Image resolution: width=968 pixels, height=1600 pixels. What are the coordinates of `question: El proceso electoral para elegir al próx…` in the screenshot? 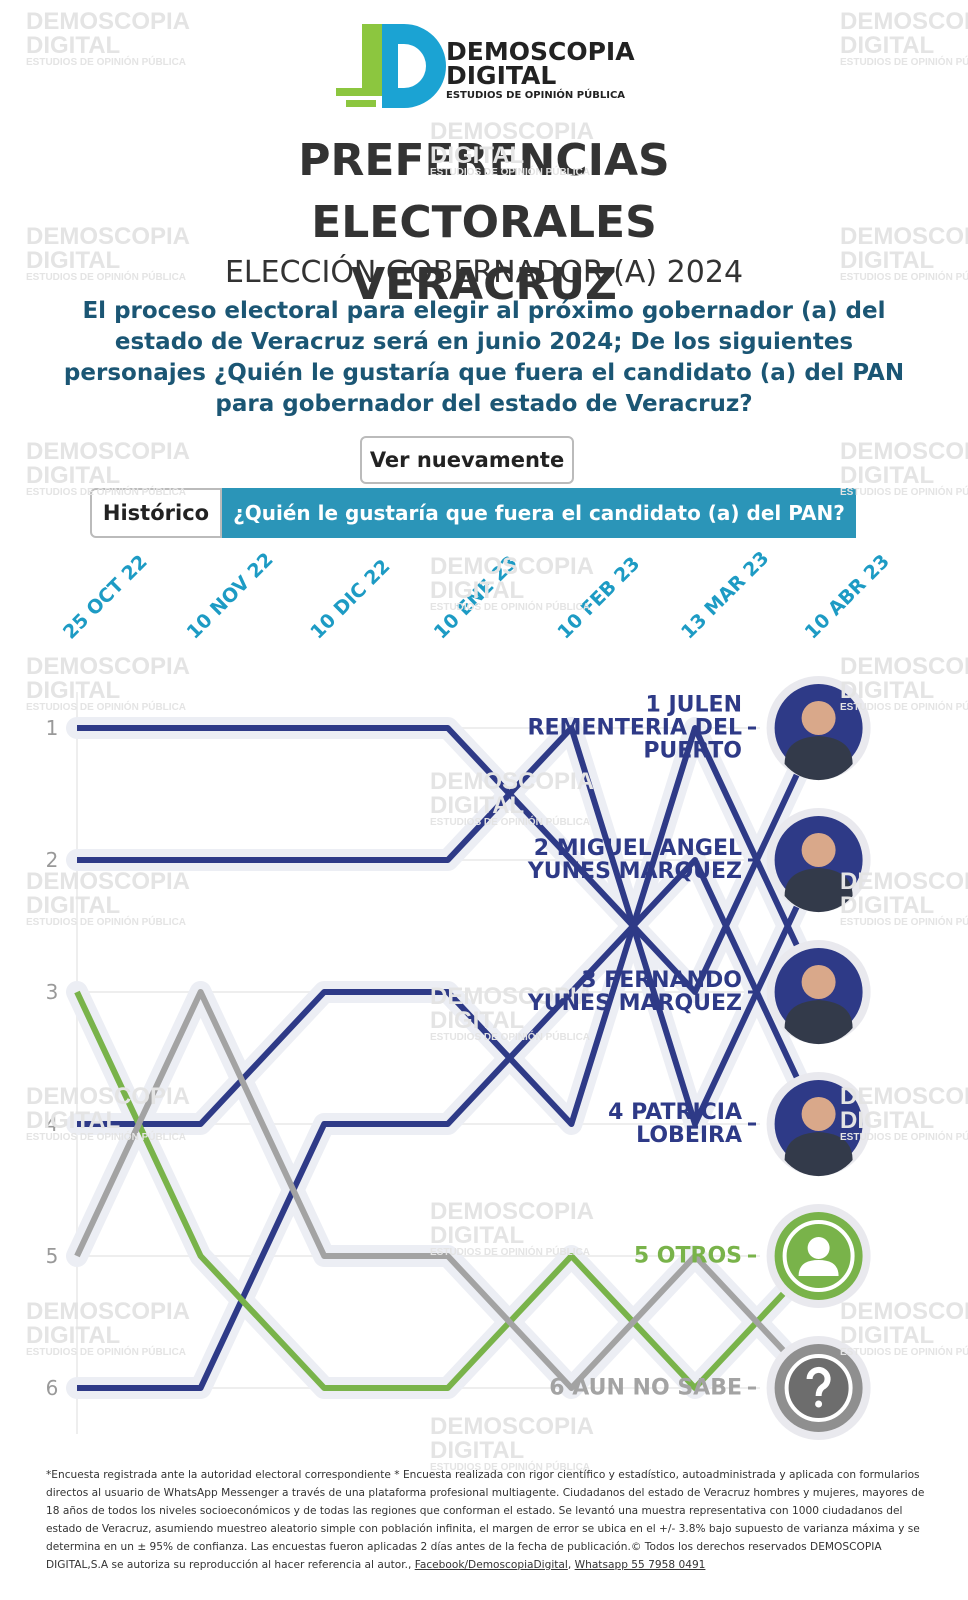 It's located at (484, 357).